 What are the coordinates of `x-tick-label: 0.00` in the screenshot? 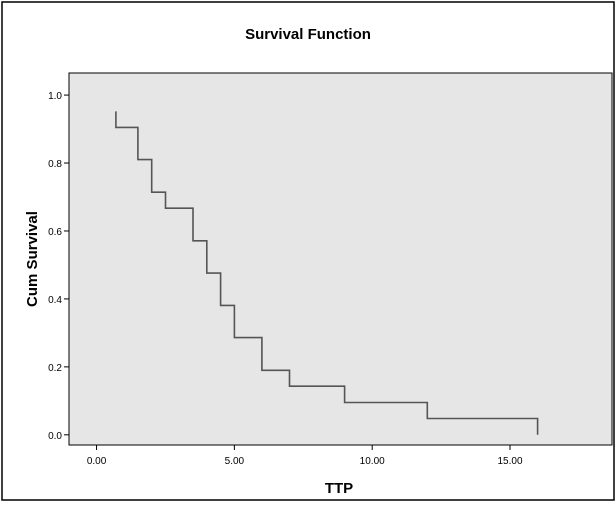 It's located at (97, 461).